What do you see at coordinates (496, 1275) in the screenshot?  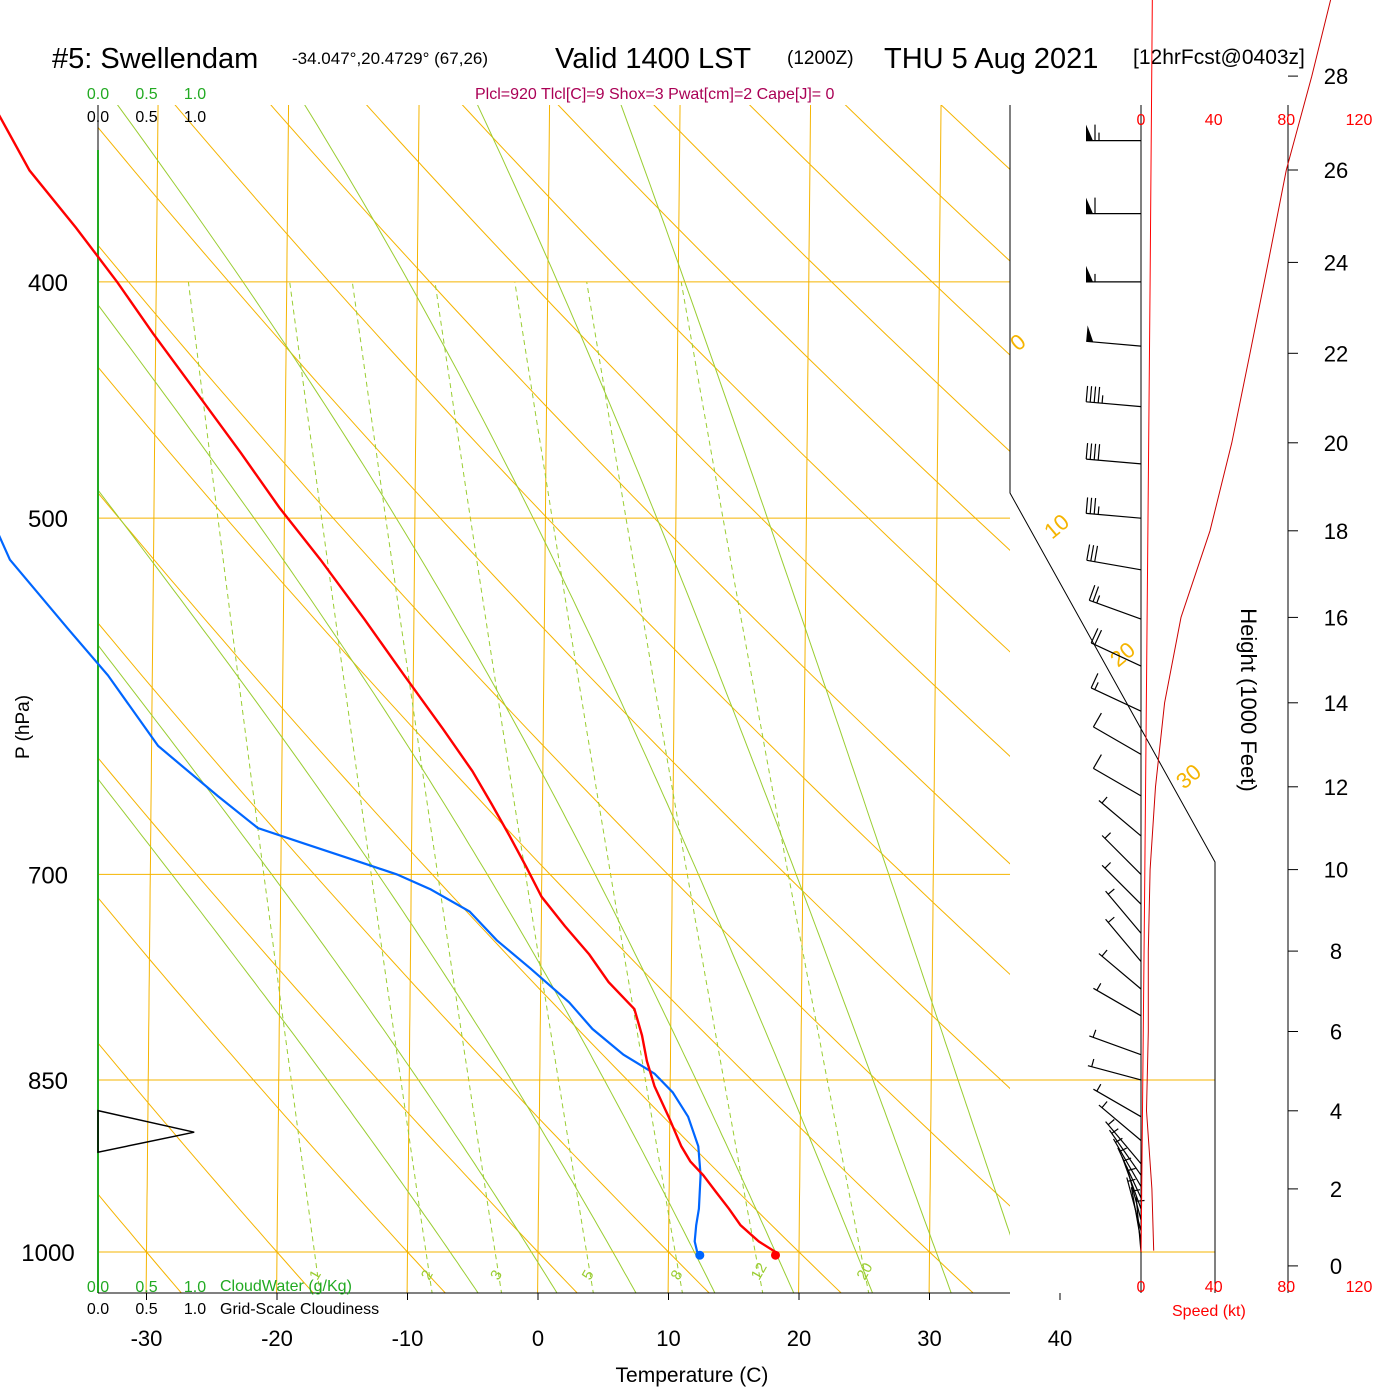 I see `mixing-ratio-label: 3` at bounding box center [496, 1275].